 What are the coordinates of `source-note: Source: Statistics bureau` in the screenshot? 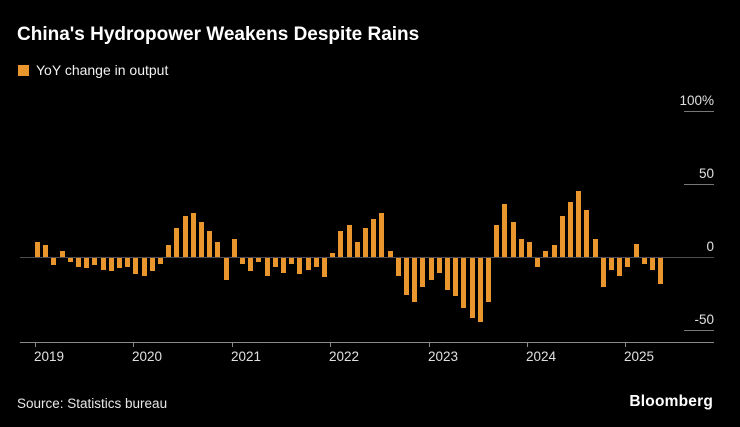 It's located at (92, 403).